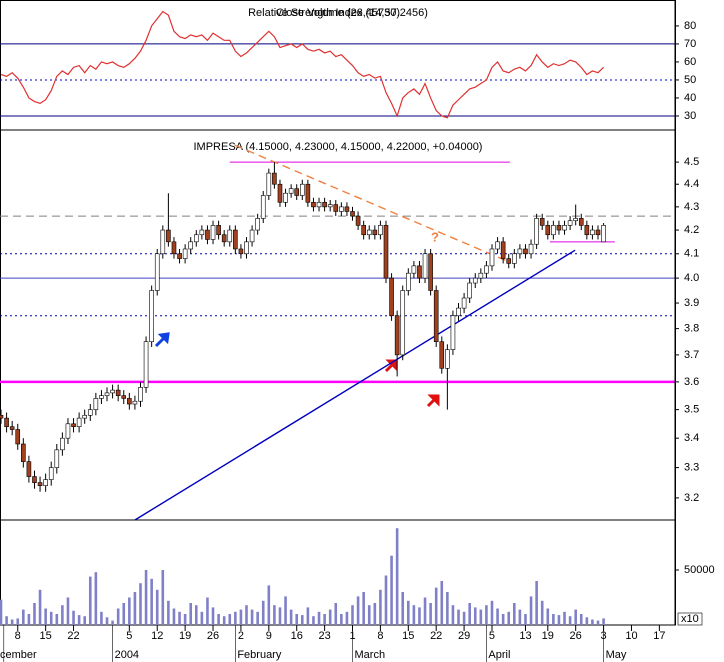 The image size is (724, 662). What do you see at coordinates (127, 655) in the screenshot?
I see `month-label: 2004` at bounding box center [127, 655].